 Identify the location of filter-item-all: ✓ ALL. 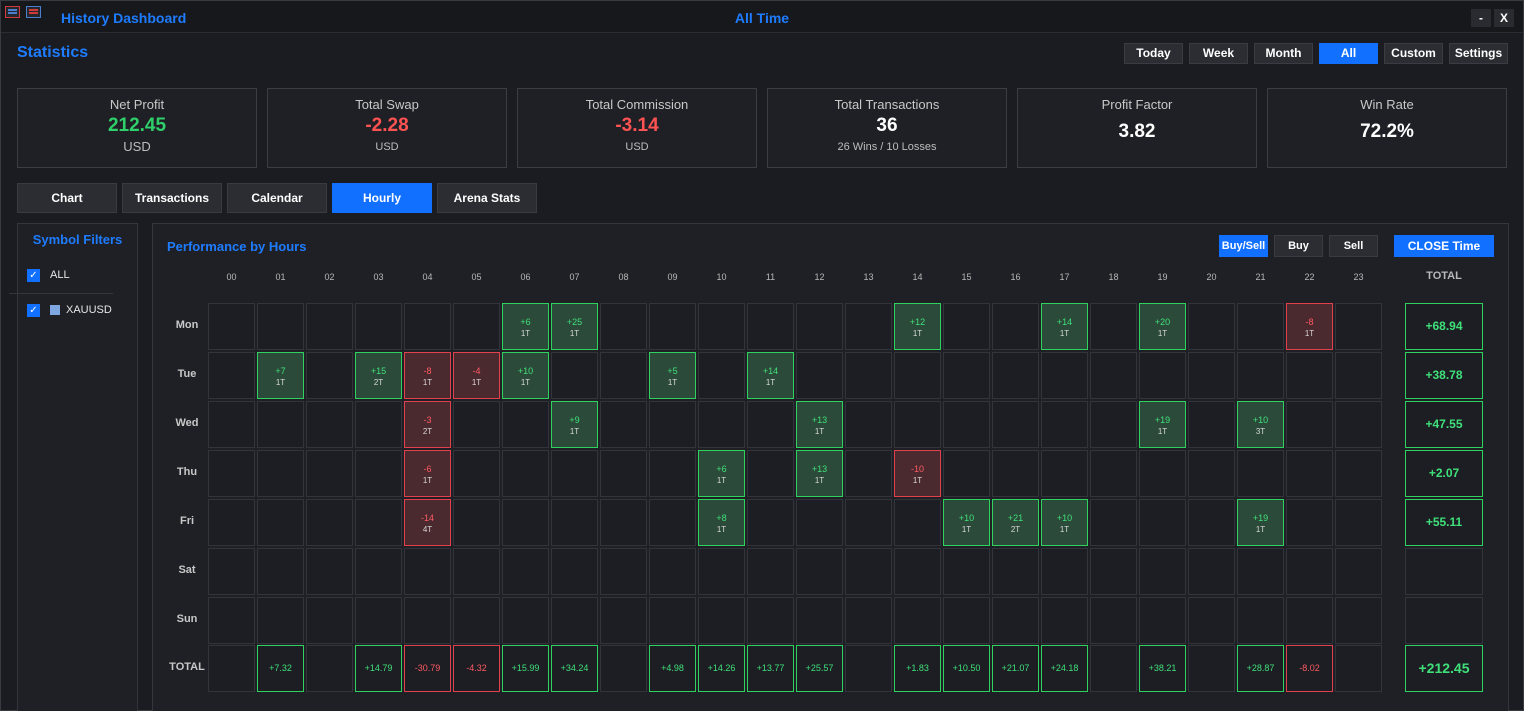
(48, 275).